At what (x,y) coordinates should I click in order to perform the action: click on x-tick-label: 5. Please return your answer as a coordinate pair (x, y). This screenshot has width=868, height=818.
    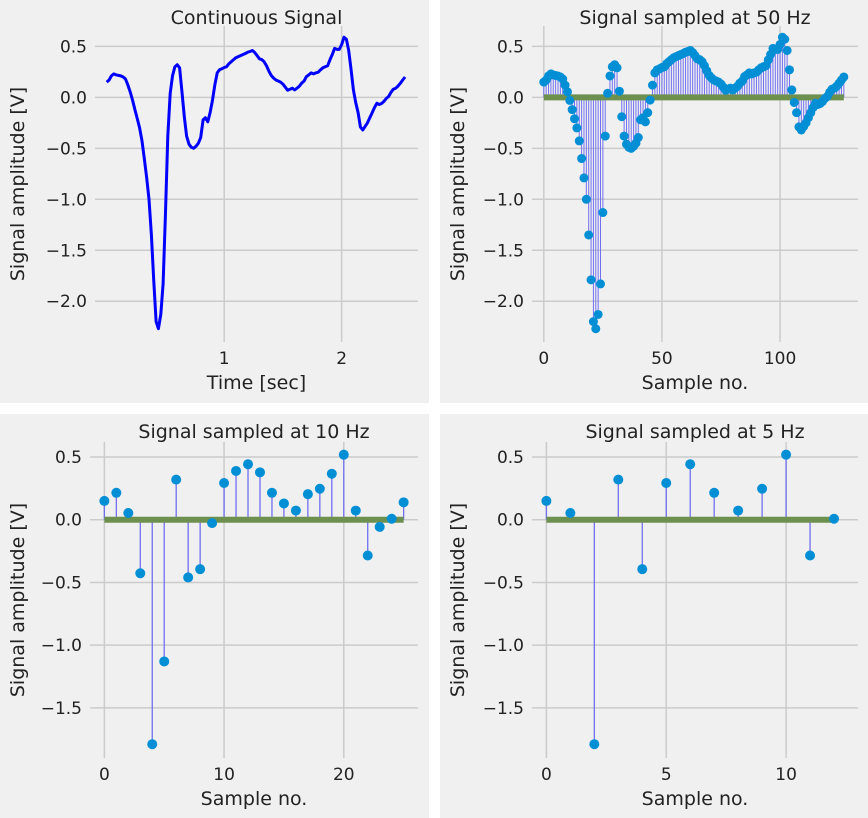
    Looking at the image, I should click on (666, 775).